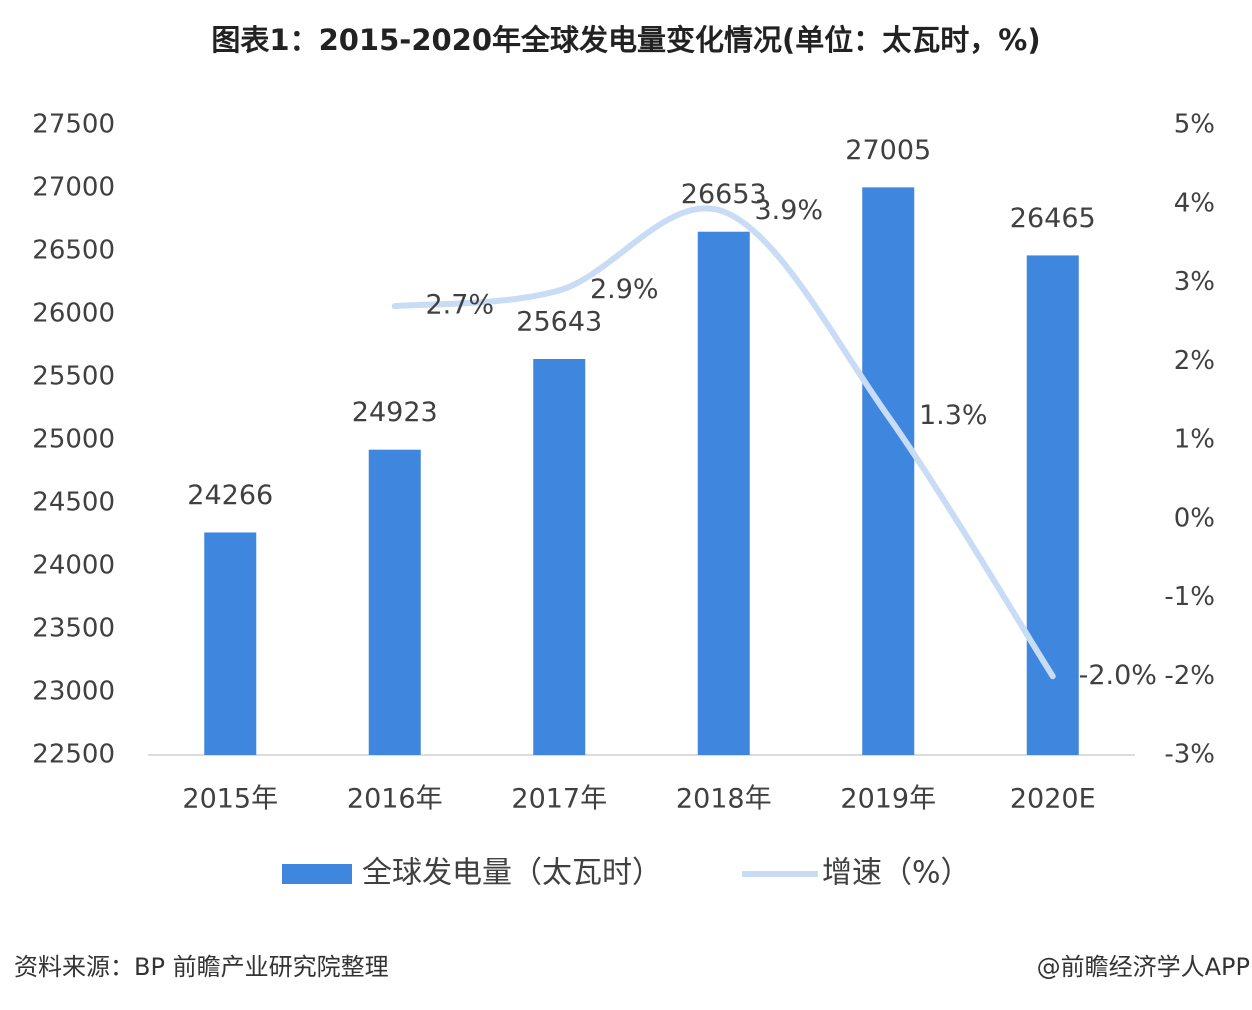 This screenshot has width=1252, height=1010. Describe the element at coordinates (73, 503) in the screenshot. I see `y-tick-label: 24500` at that location.